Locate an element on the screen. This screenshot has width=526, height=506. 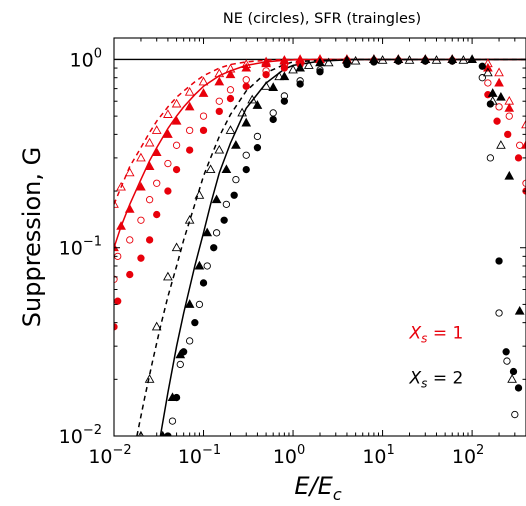
annotation-2: Xs = 2 is located at coordinates (436, 380).